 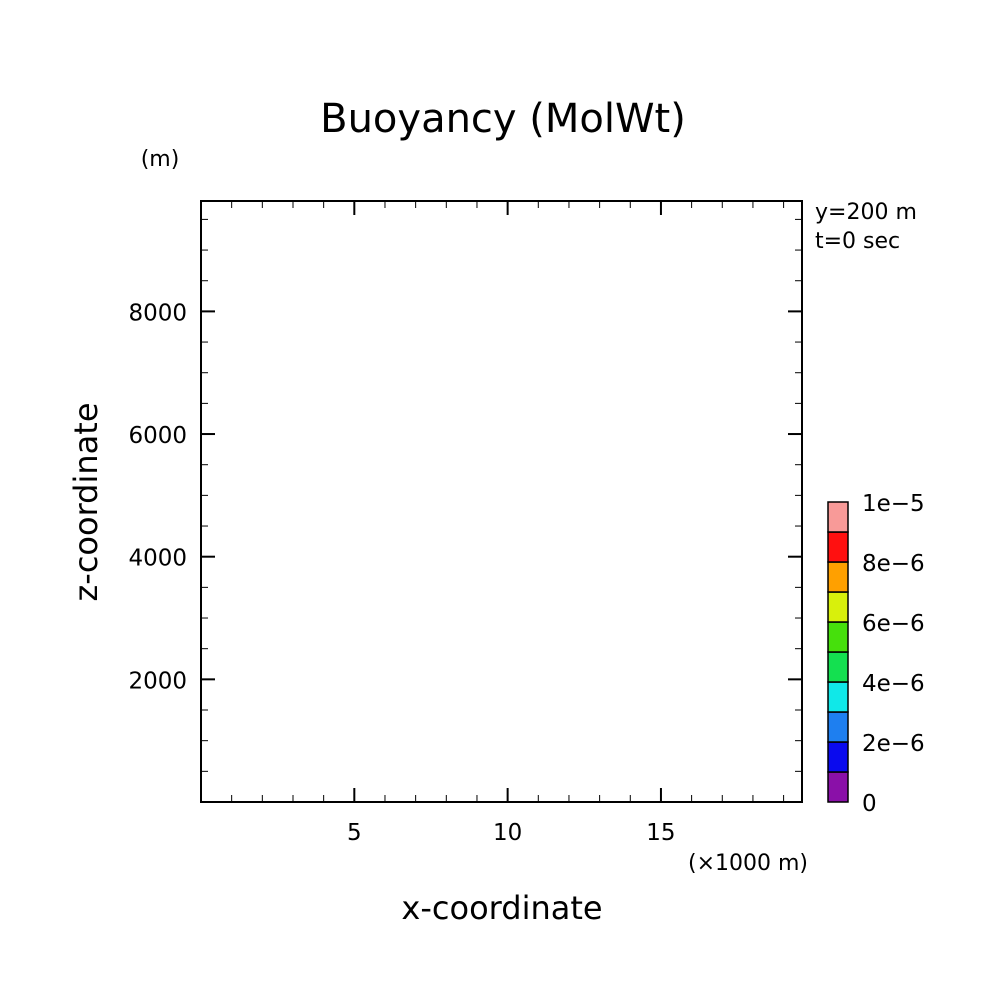 What do you see at coordinates (157, 681) in the screenshot?
I see `y-tick-label: 2000` at bounding box center [157, 681].